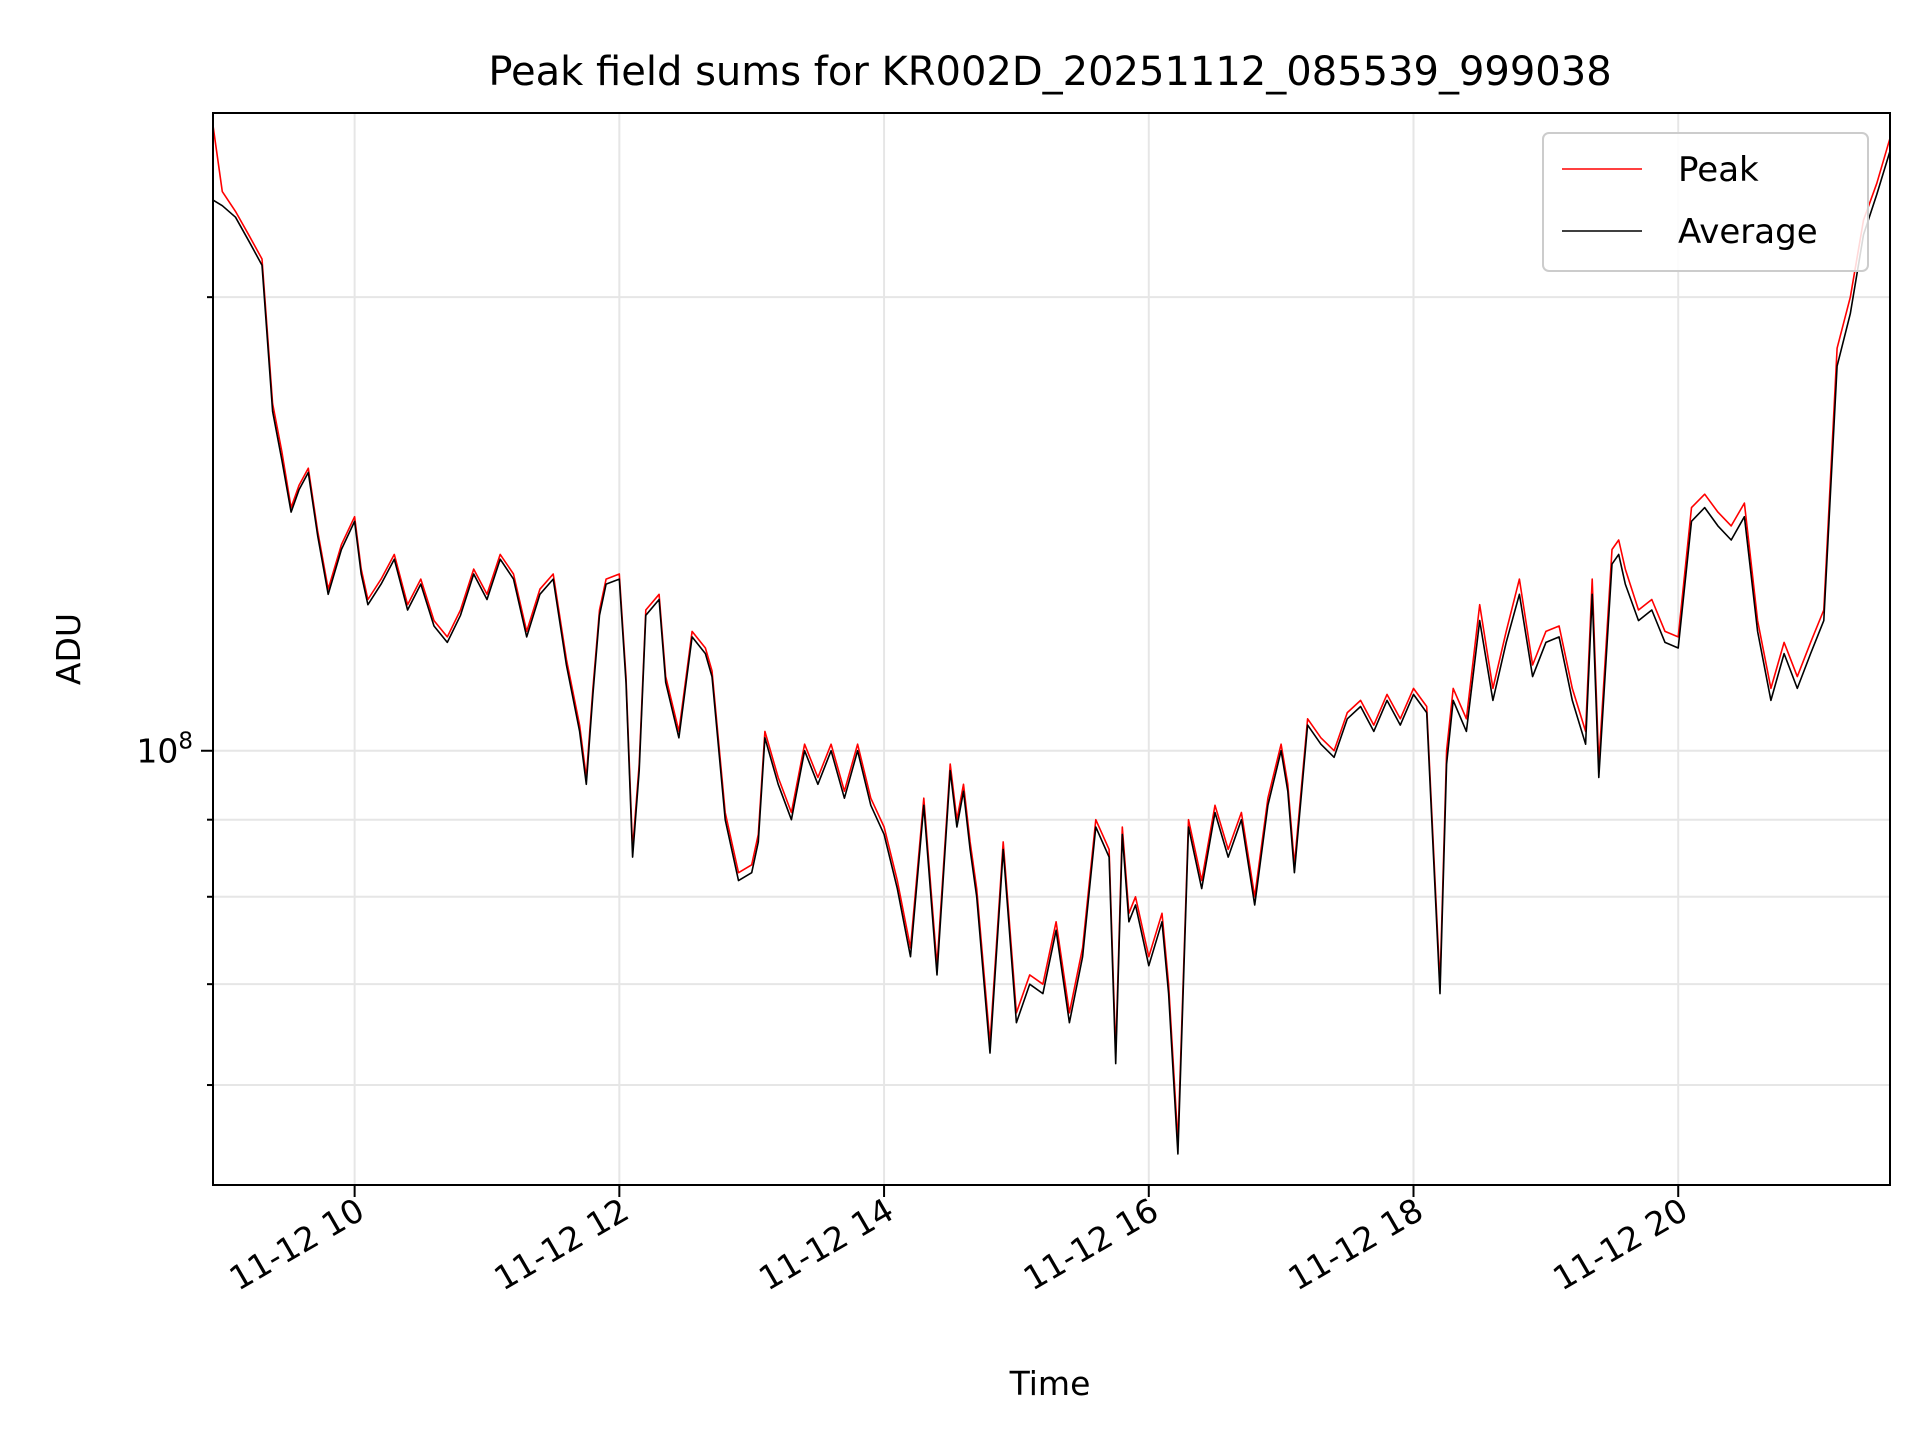 This screenshot has height=1440, width=1920. I want to click on legend-box, so click(1705, 202).